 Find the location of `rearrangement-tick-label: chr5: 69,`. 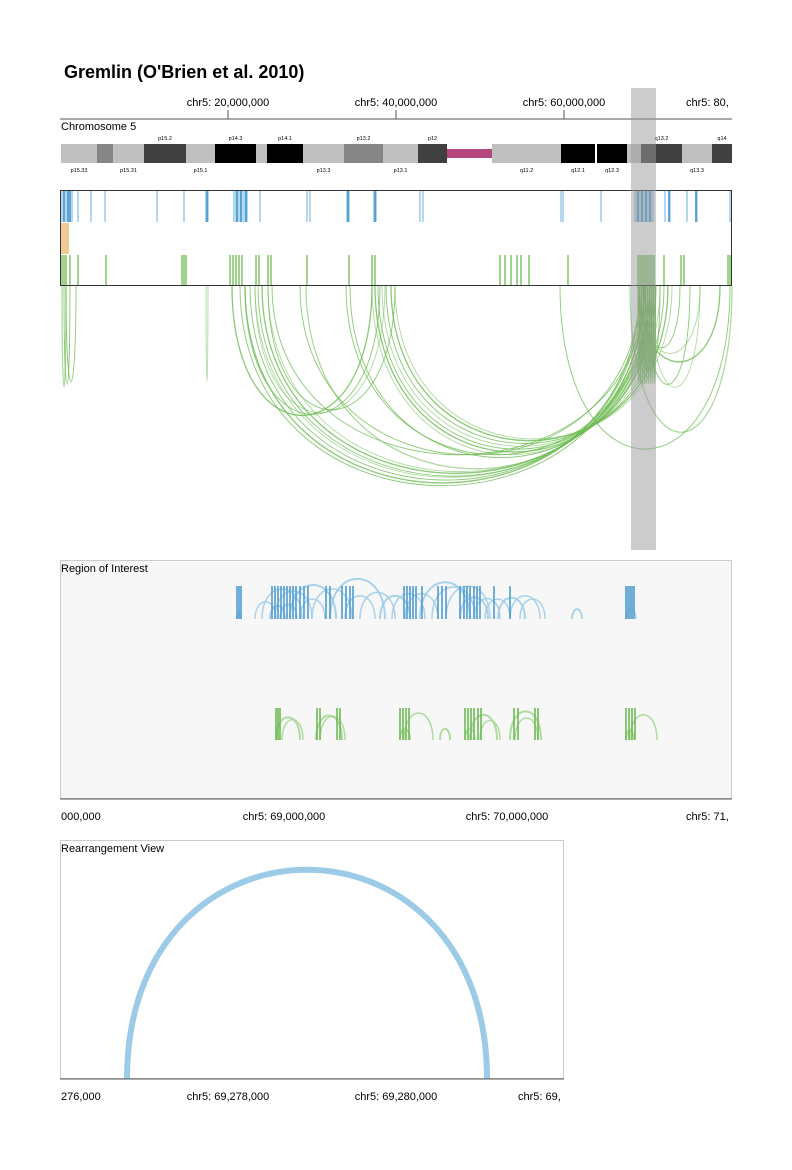

rearrangement-tick-label: chr5: 69, is located at coordinates (539, 1097).